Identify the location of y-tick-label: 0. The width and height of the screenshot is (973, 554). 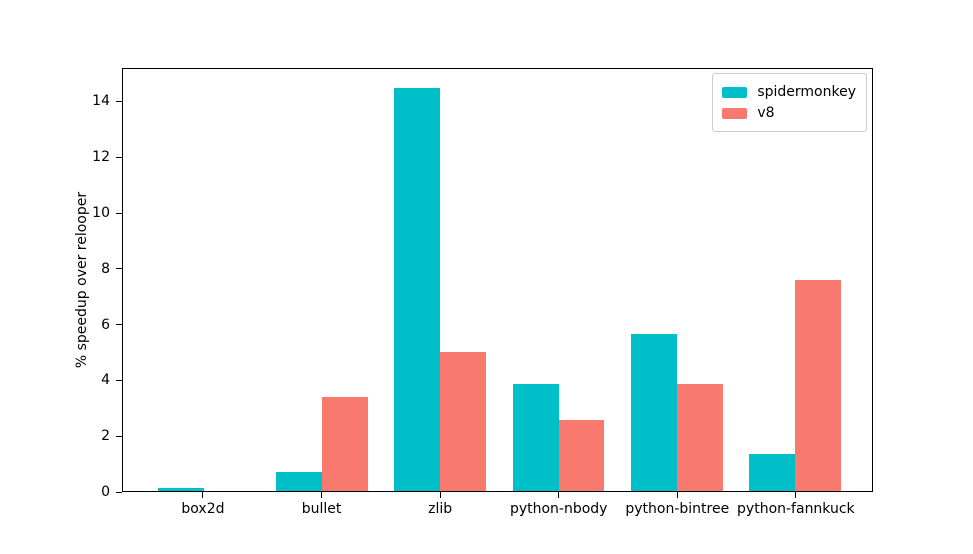
(105, 492).